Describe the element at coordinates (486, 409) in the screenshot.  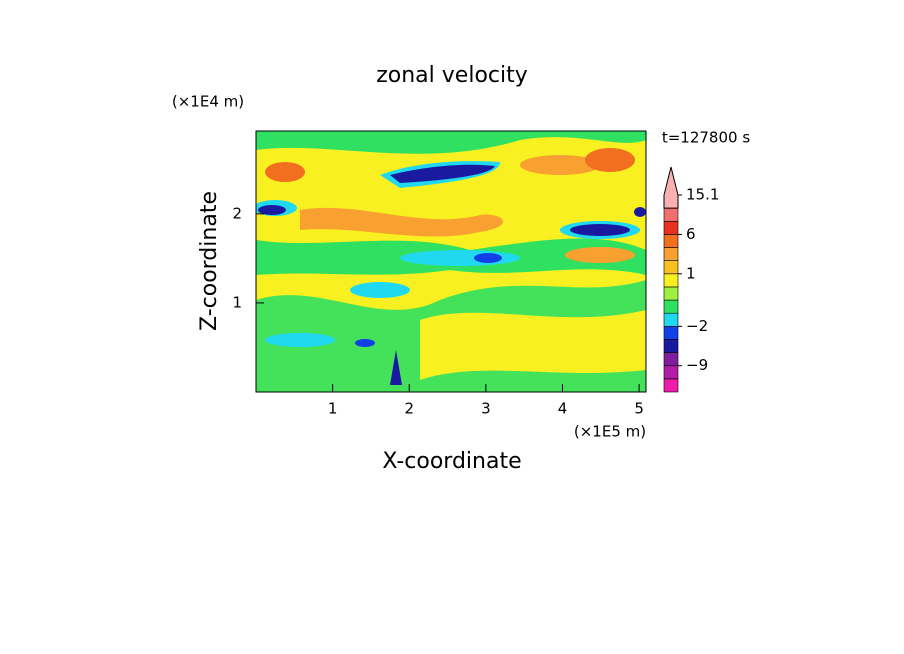
I see `x-tick-label: 3` at that location.